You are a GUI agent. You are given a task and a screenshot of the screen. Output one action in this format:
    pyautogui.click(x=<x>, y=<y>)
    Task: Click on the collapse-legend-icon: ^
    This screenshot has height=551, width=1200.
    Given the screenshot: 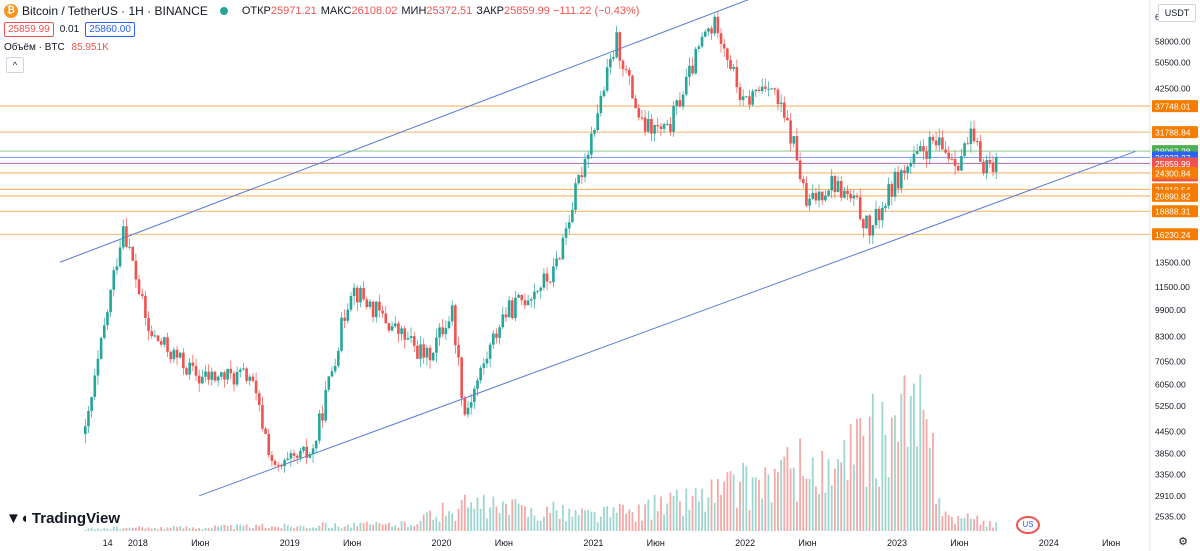 What is the action you would take?
    pyautogui.click(x=15, y=65)
    